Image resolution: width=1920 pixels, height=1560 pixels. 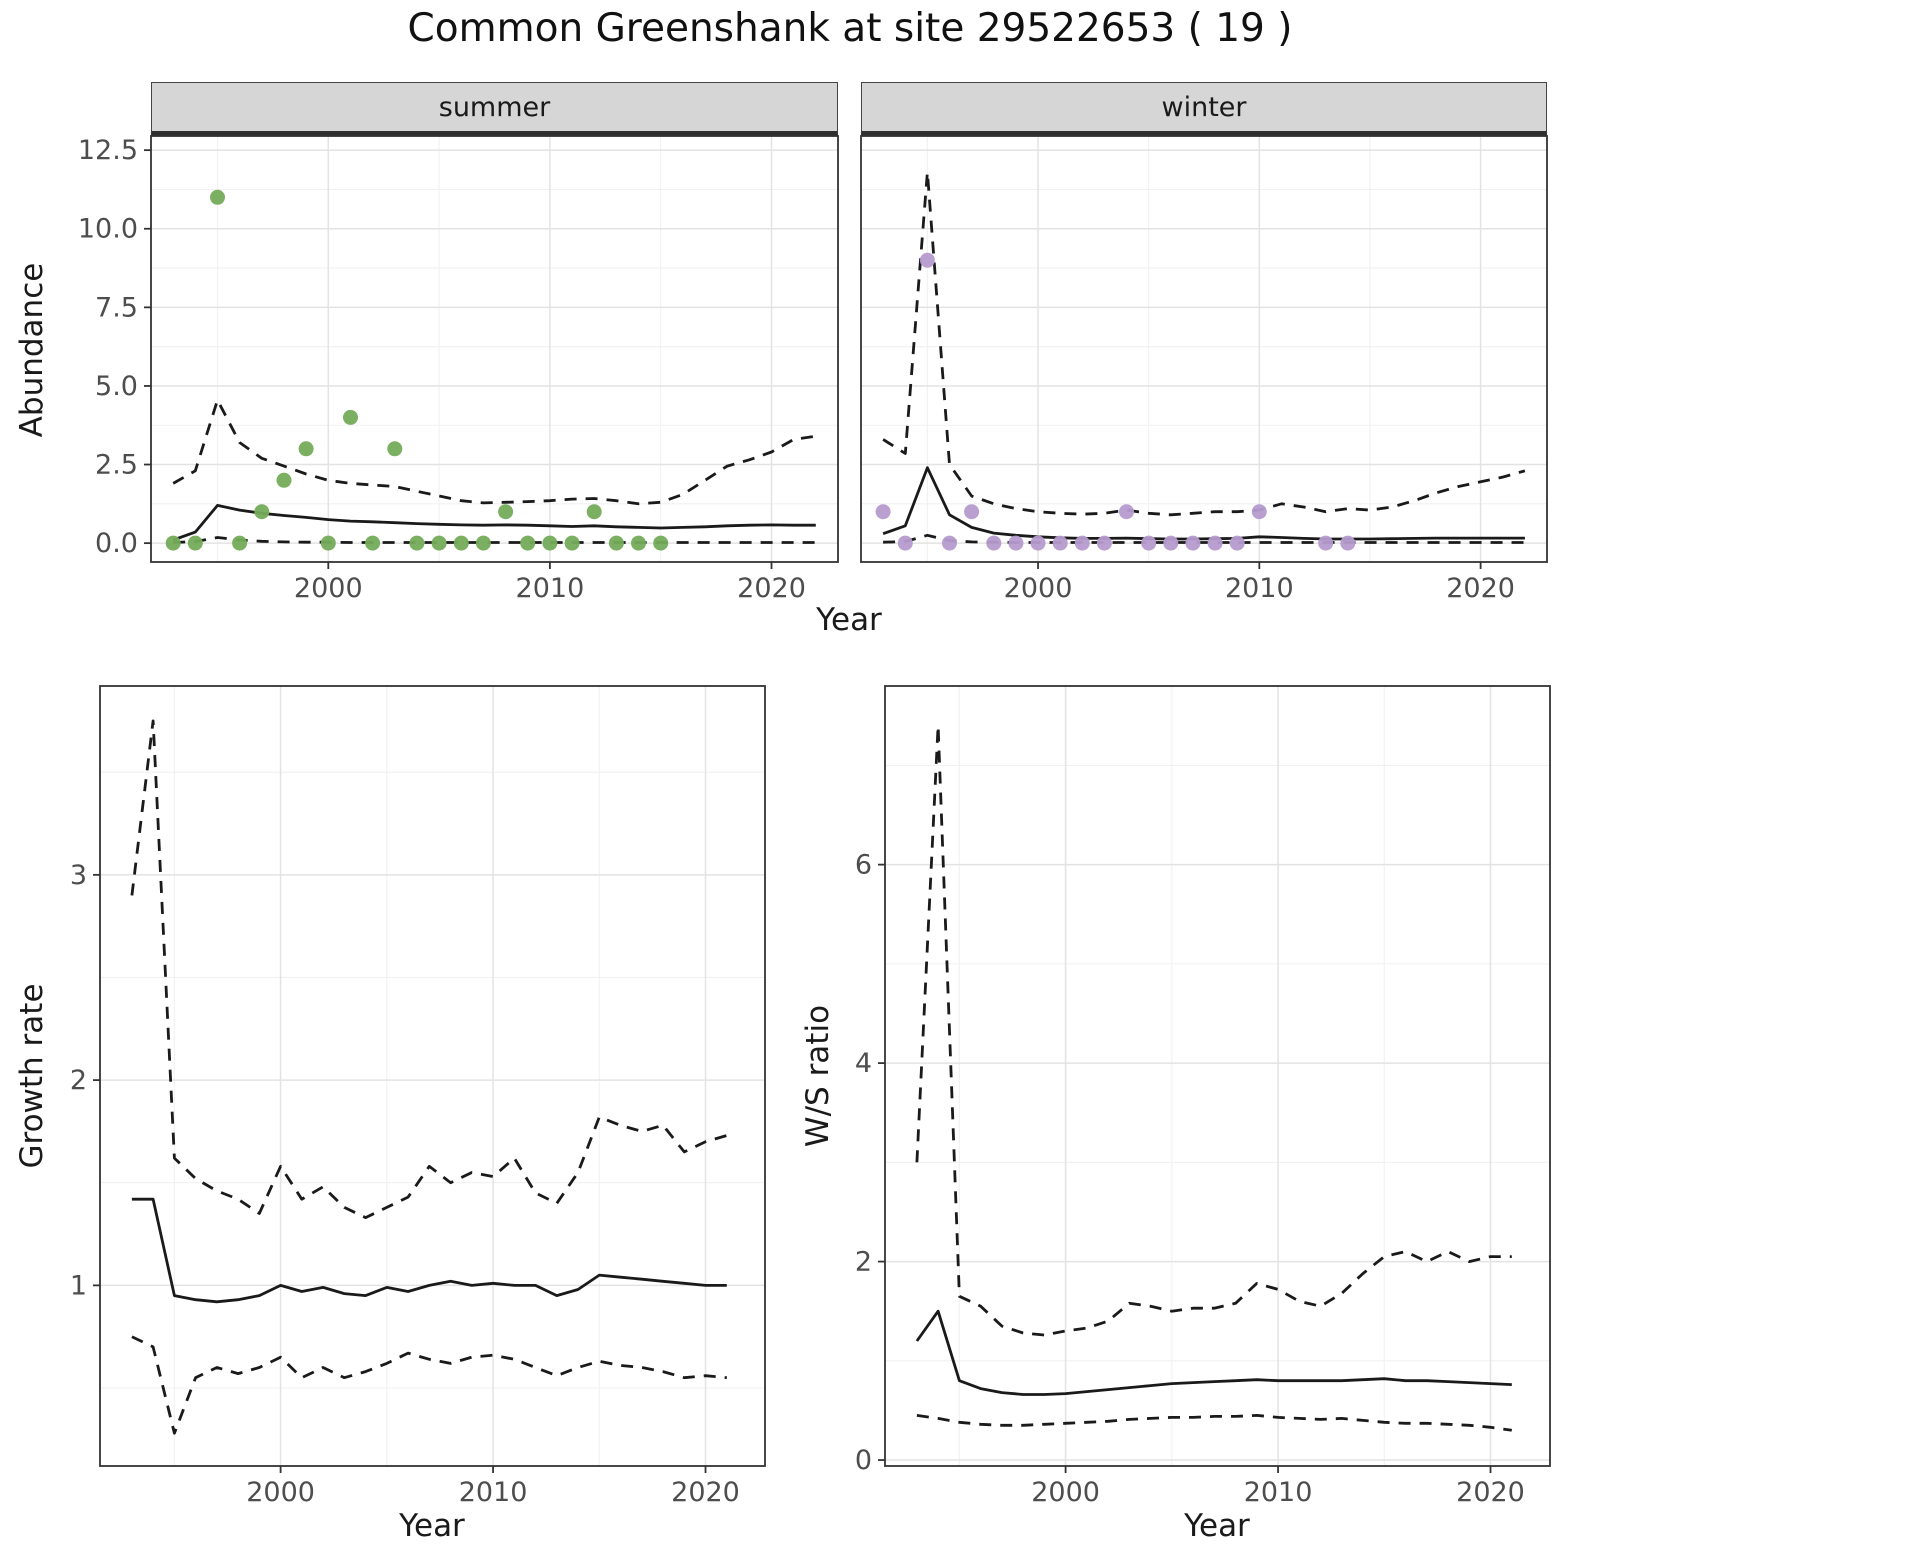 What do you see at coordinates (1065, 1492) in the screenshot?
I see `ws-ratio-x-tick-label: 2000` at bounding box center [1065, 1492].